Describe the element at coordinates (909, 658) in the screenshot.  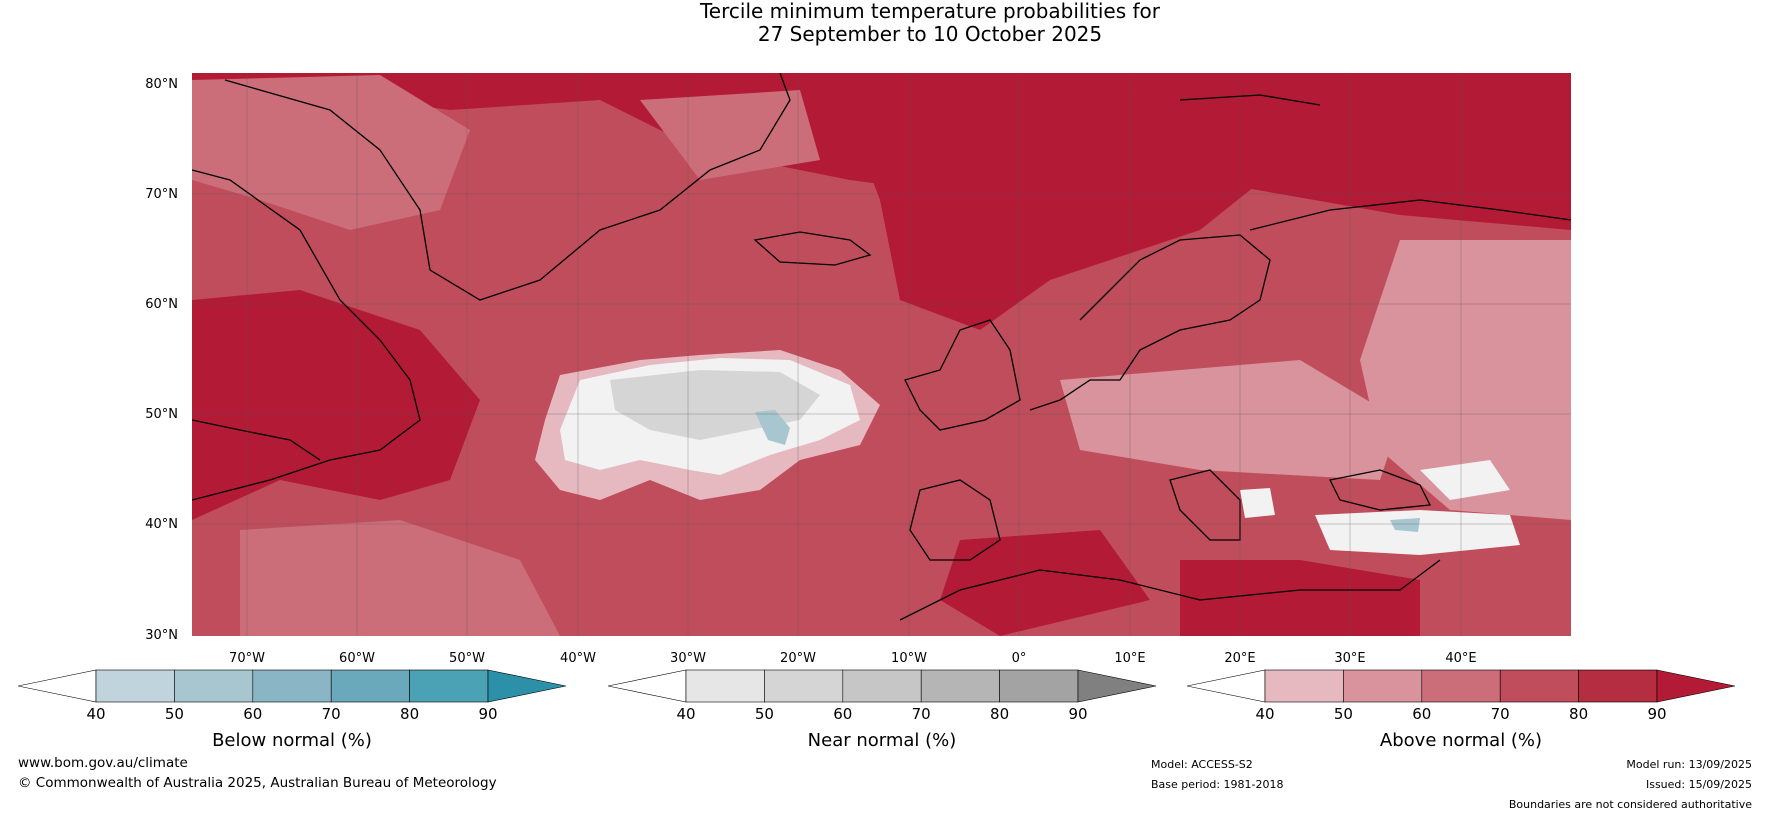
I see `lon-label: 10°W` at that location.